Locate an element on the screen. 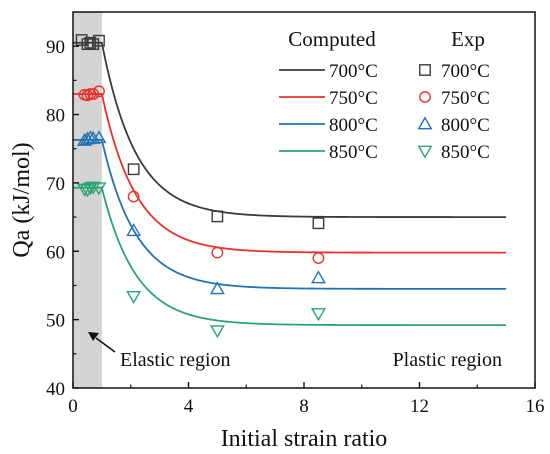 Image resolution: width=550 pixels, height=454 pixels. legend-label-exp: 850°C is located at coordinates (465, 152).